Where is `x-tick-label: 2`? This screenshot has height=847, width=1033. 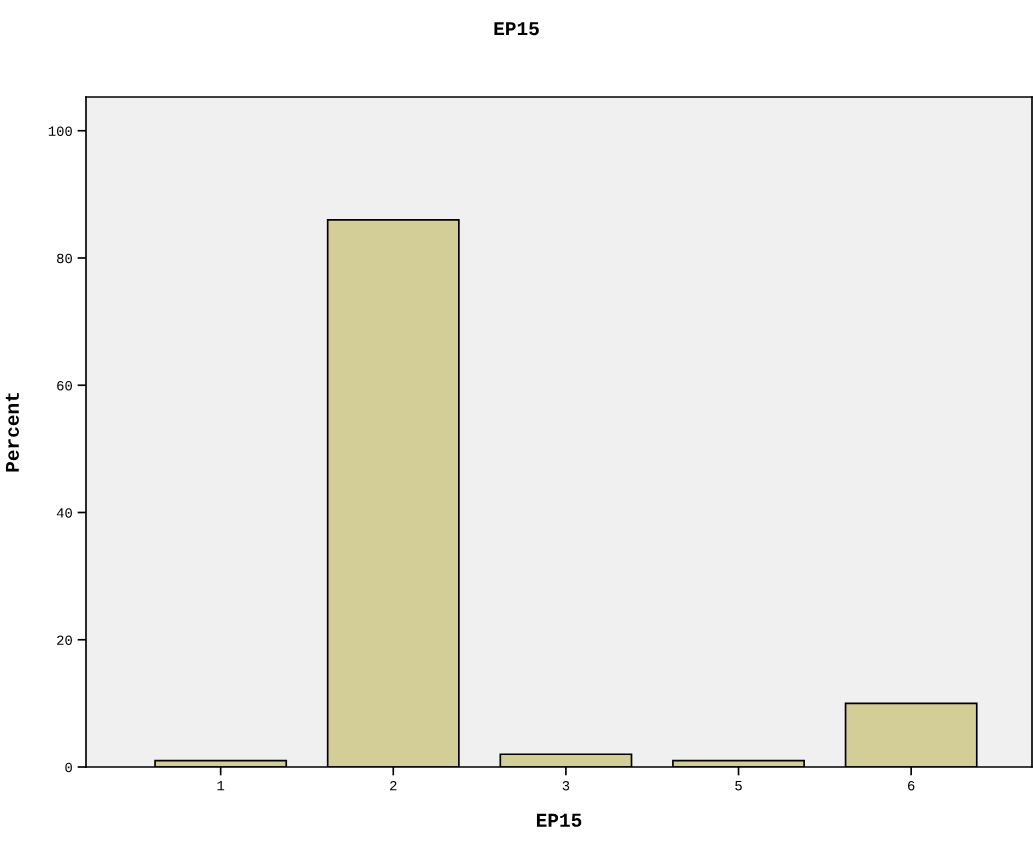
x-tick-label: 2 is located at coordinates (393, 785).